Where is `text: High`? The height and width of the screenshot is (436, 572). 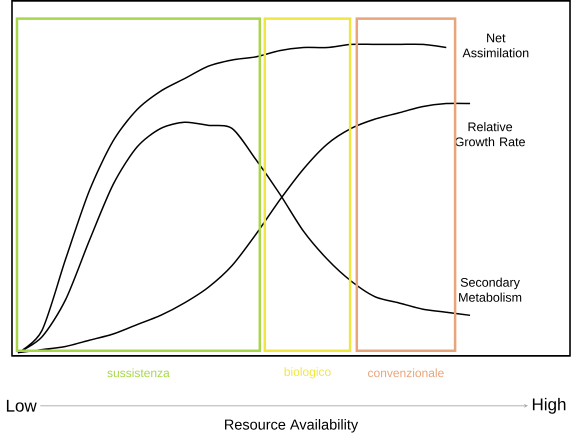
text: High is located at coordinates (549, 406).